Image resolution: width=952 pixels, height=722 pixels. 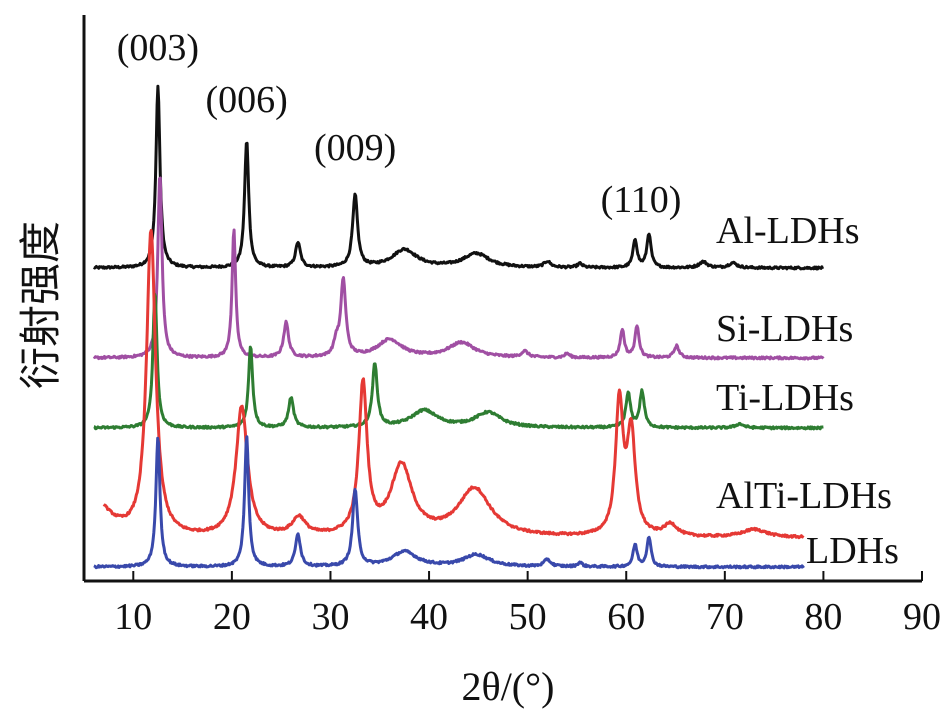 I want to click on x-tick-label: 40, so click(x=429, y=617).